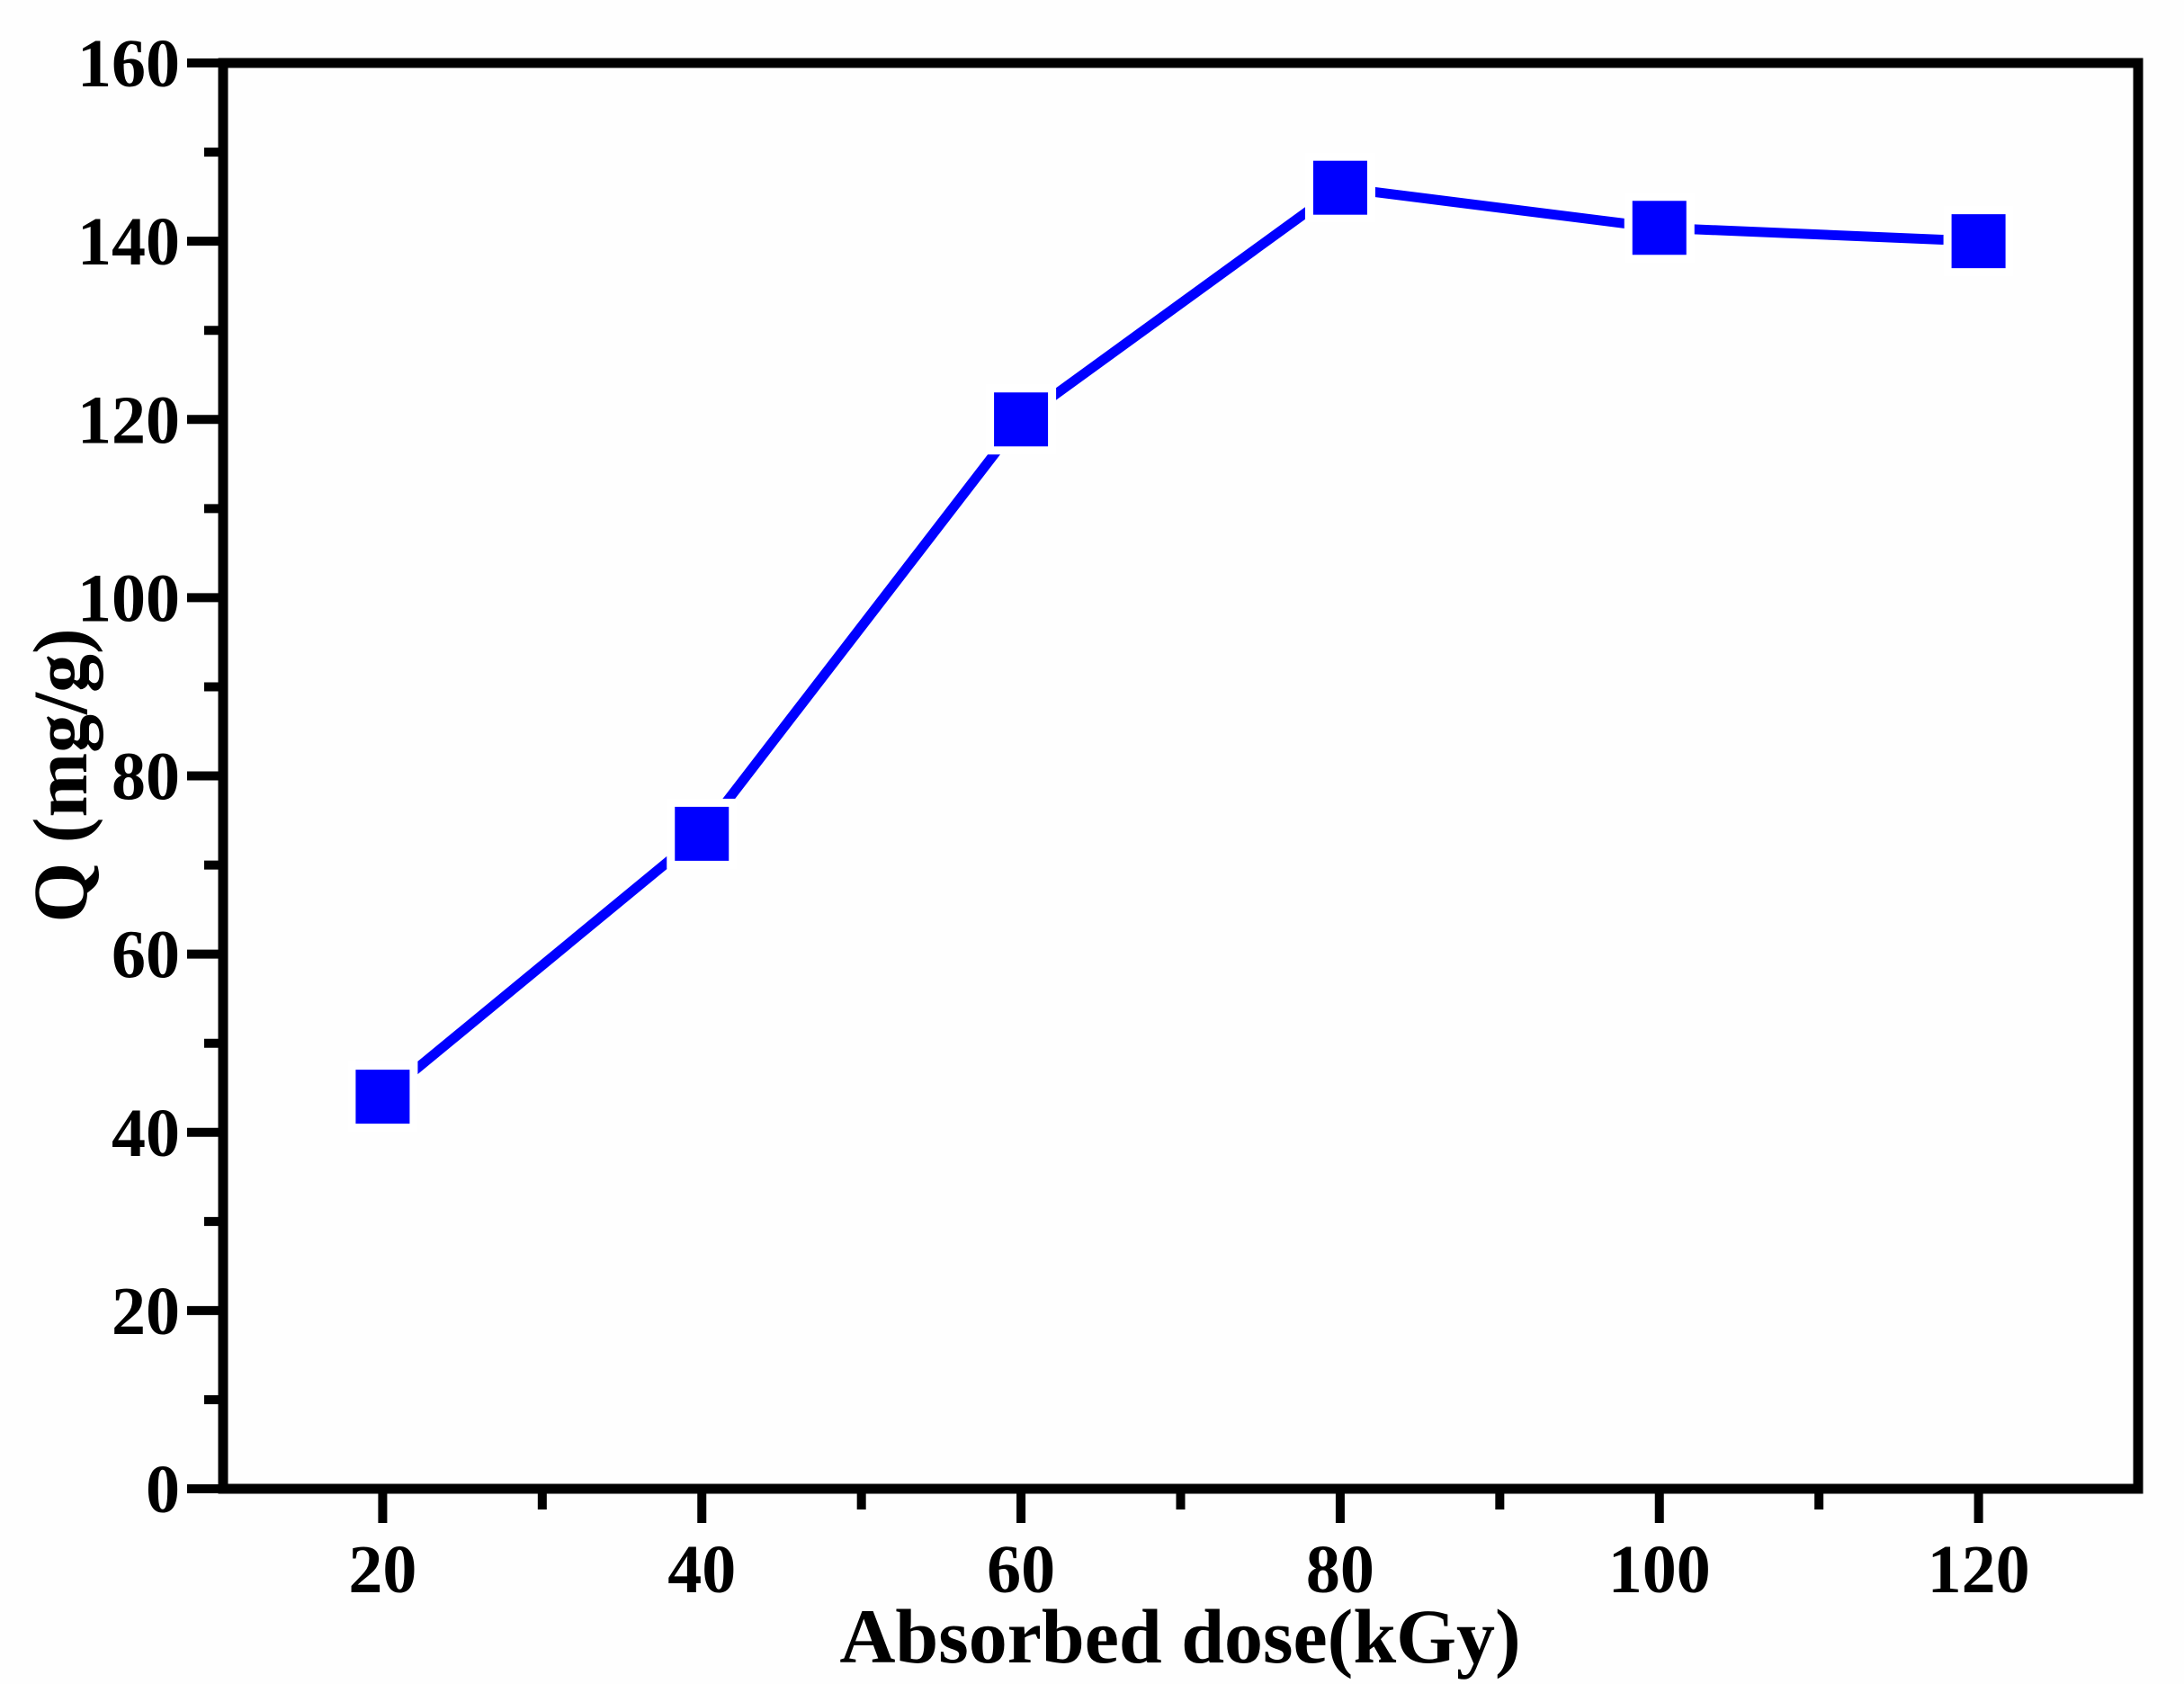 The height and width of the screenshot is (1684, 2184). Describe the element at coordinates (1660, 1570) in the screenshot. I see `x-tick-label: 100` at that location.